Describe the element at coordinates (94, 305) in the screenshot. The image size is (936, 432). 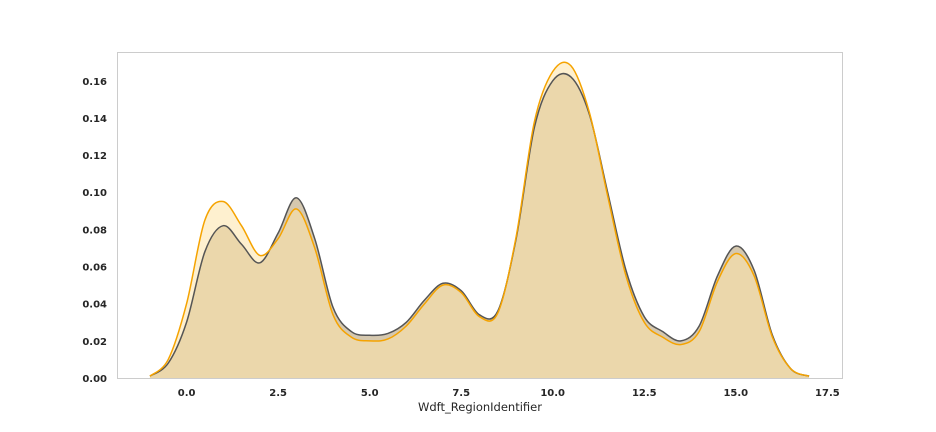
I see `y-tick-label: 0.04` at that location.